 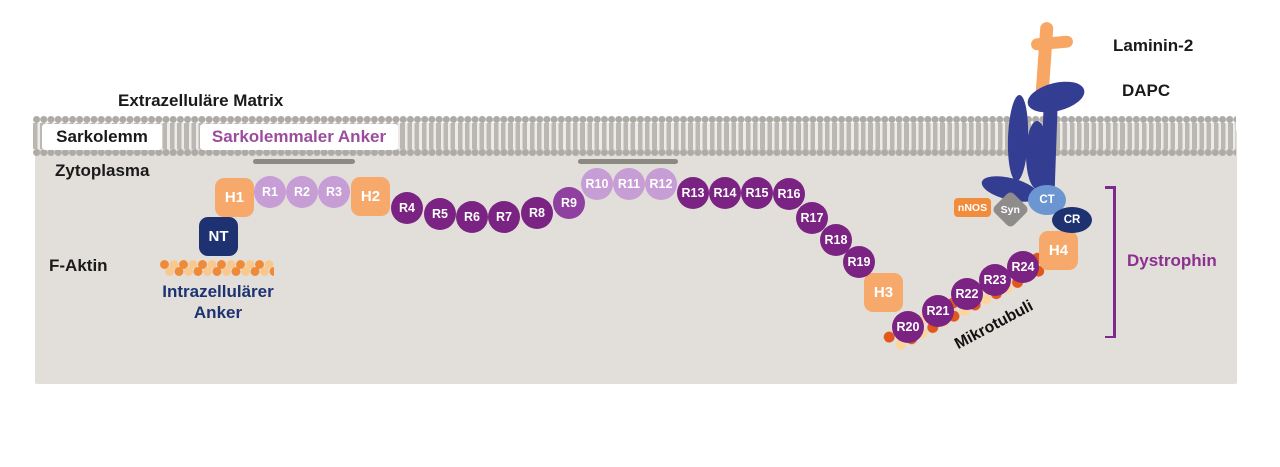 I want to click on domain-r10: R10, so click(x=597, y=184).